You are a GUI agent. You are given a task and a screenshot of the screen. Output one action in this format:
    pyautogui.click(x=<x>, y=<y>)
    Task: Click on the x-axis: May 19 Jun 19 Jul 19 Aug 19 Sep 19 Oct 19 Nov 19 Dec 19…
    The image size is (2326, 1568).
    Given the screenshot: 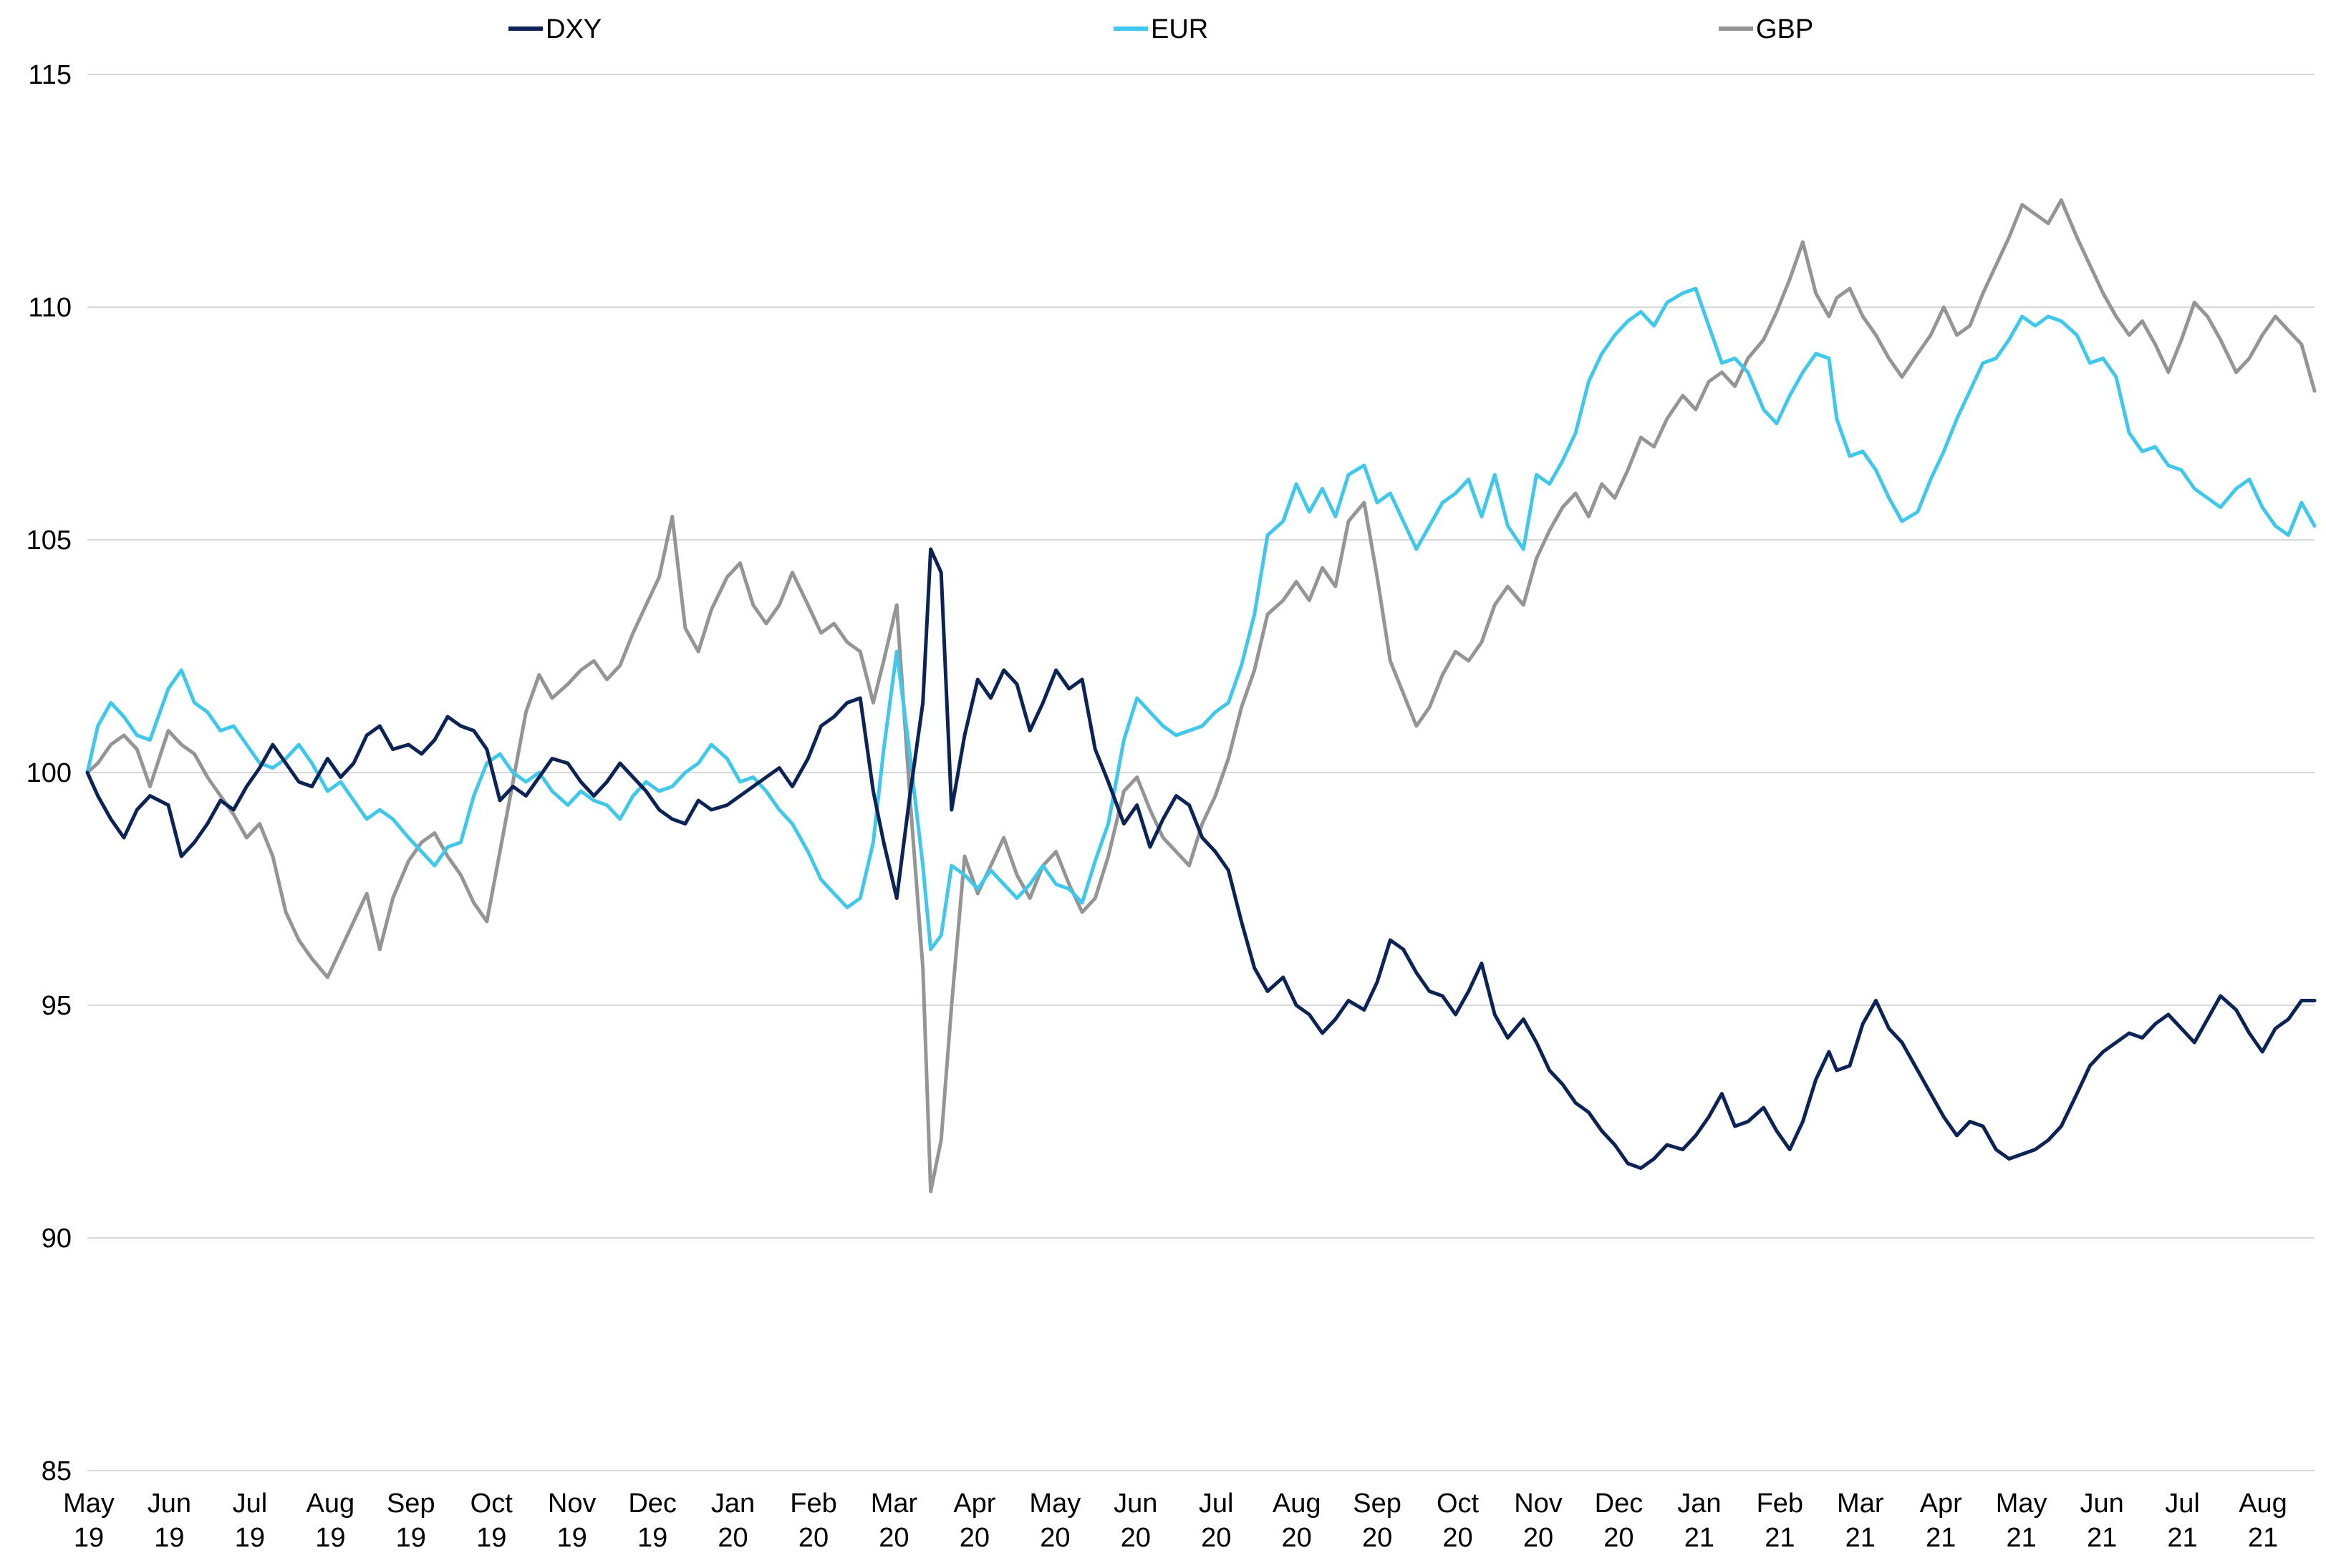 What is the action you would take?
    pyautogui.click(x=1175, y=1521)
    